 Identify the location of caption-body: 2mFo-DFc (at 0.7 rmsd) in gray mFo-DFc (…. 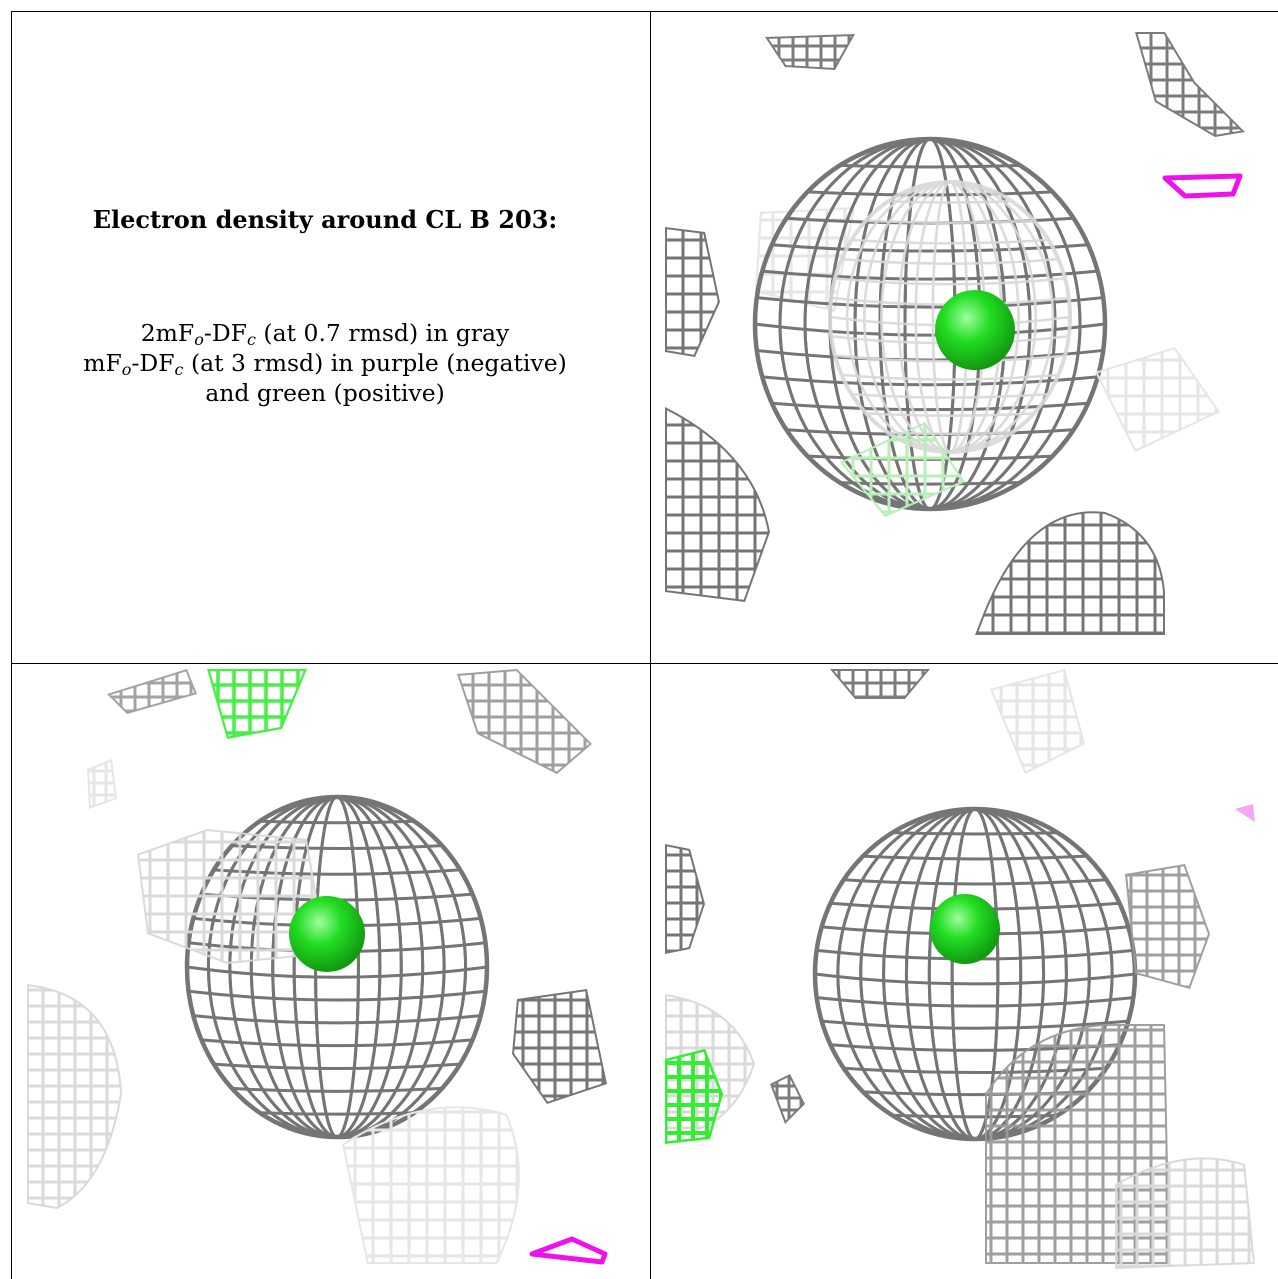
(325, 363).